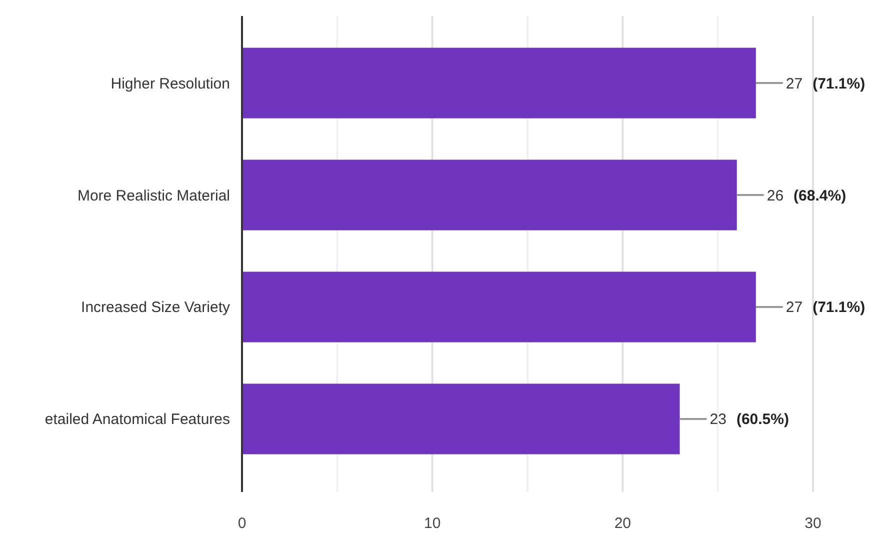  What do you see at coordinates (170, 83) in the screenshot?
I see `y-tick-label: Higher Resolution` at bounding box center [170, 83].